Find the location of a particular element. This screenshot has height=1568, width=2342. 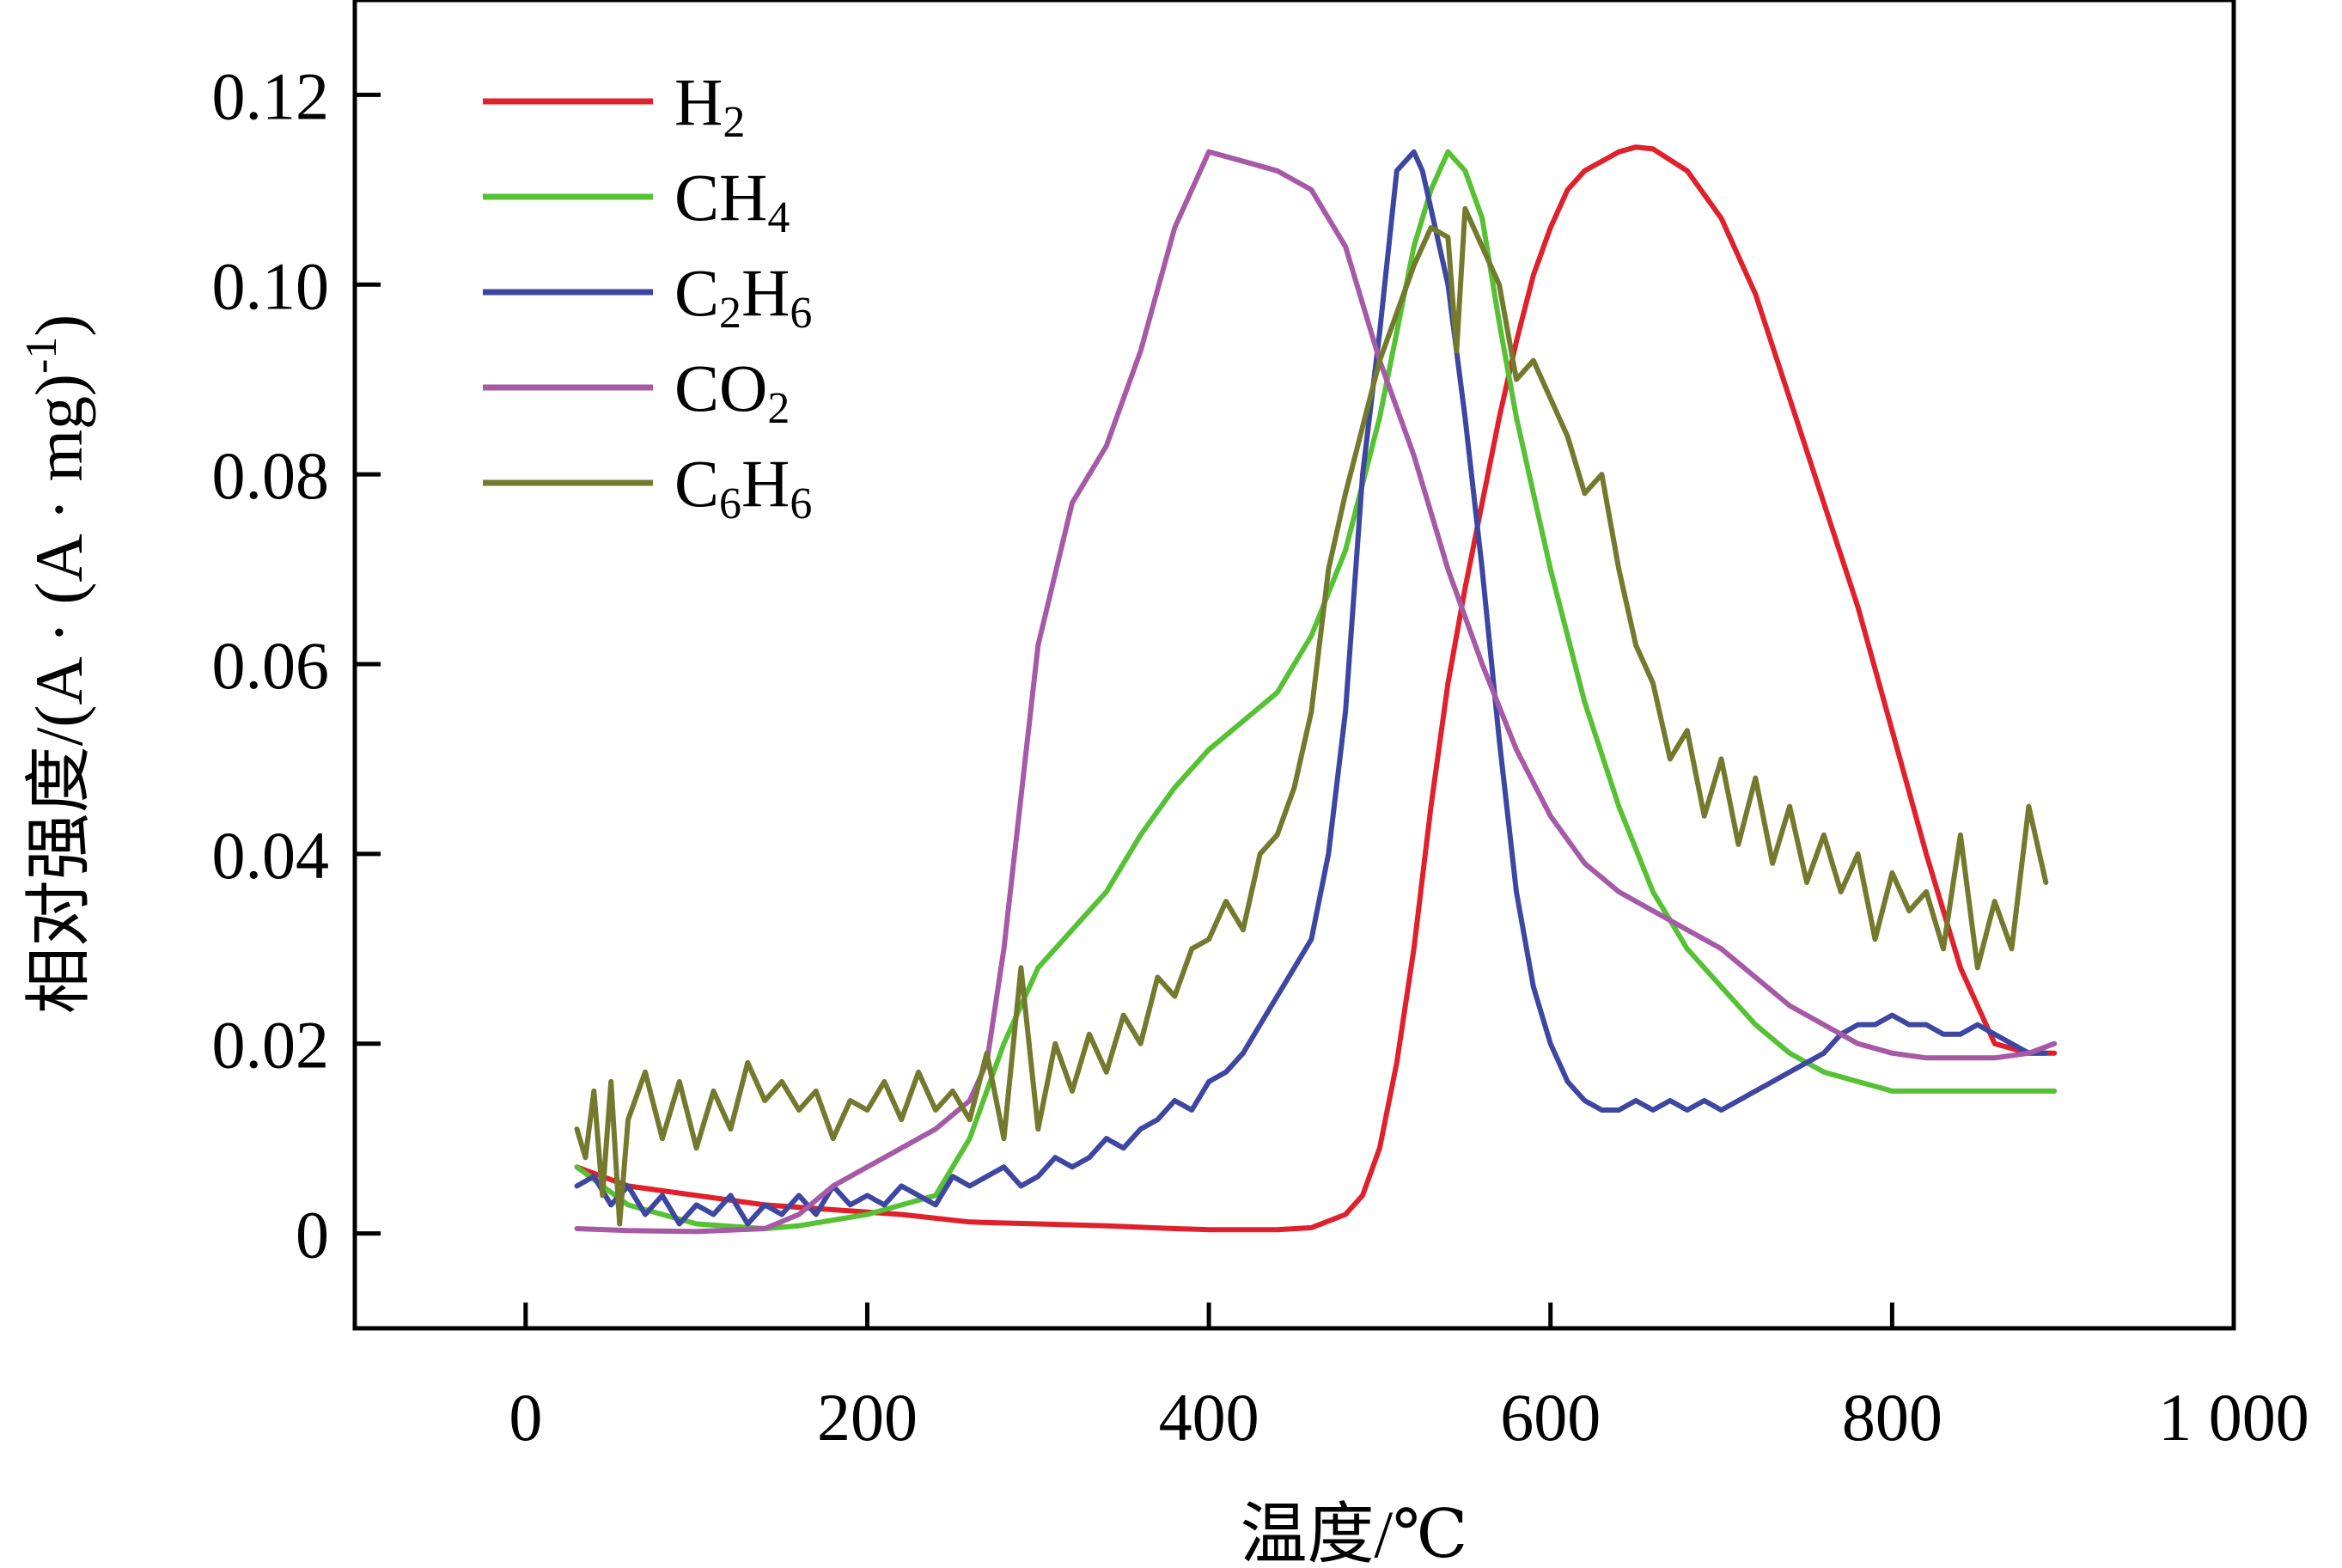

x-tick-label: 0 is located at coordinates (525, 1418).